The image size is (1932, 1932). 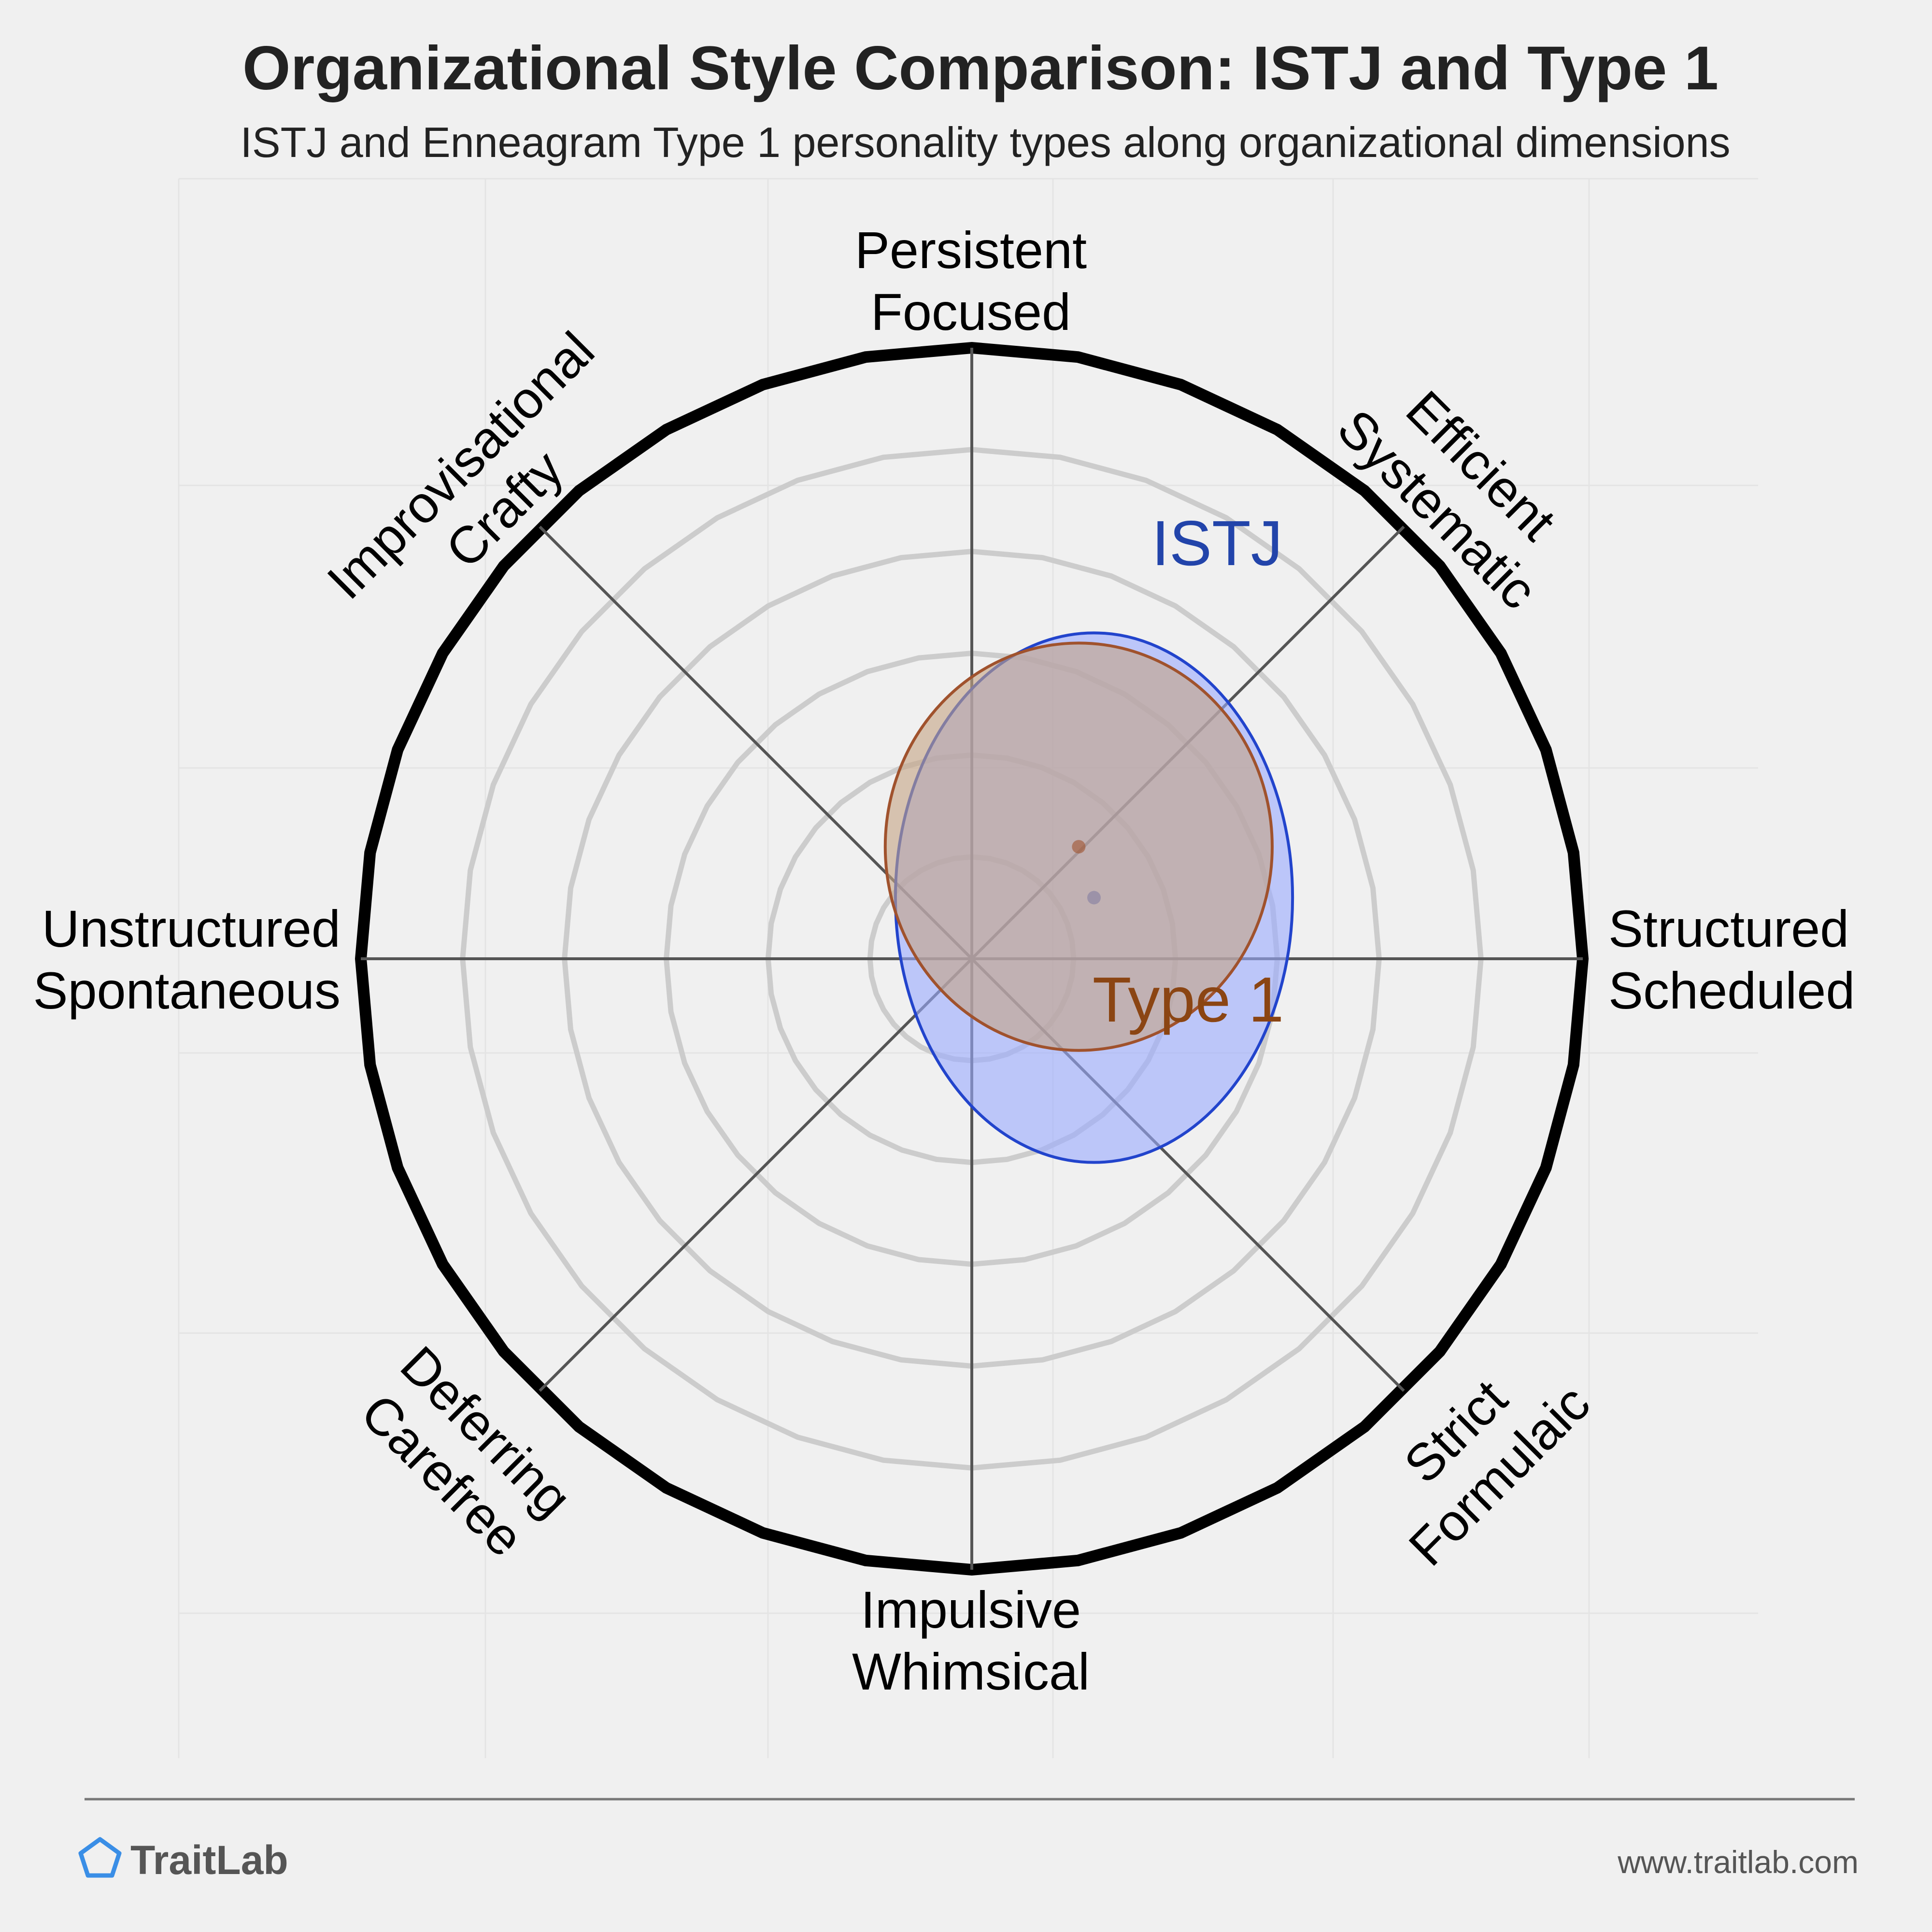 I want to click on axis-label-line: Whimsical, so click(x=971, y=1671).